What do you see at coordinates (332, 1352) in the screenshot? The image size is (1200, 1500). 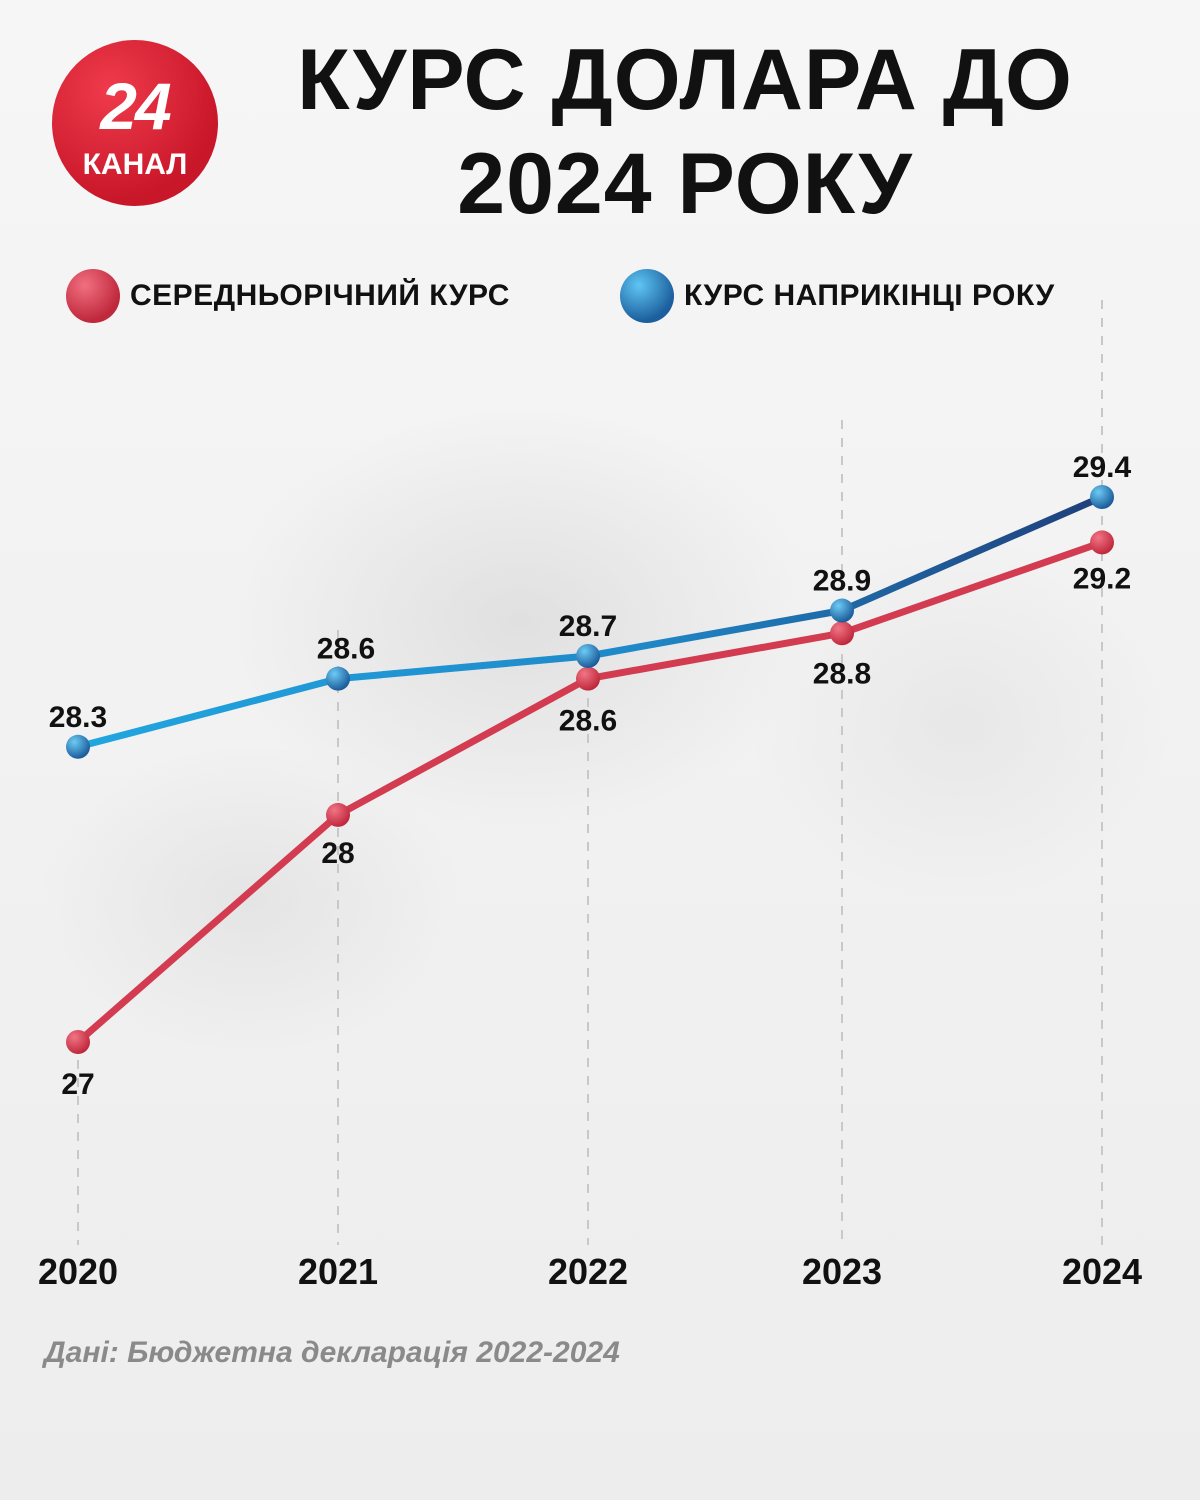 I see `data-source: Дані: Бюджетна декларація 2022-2024` at bounding box center [332, 1352].